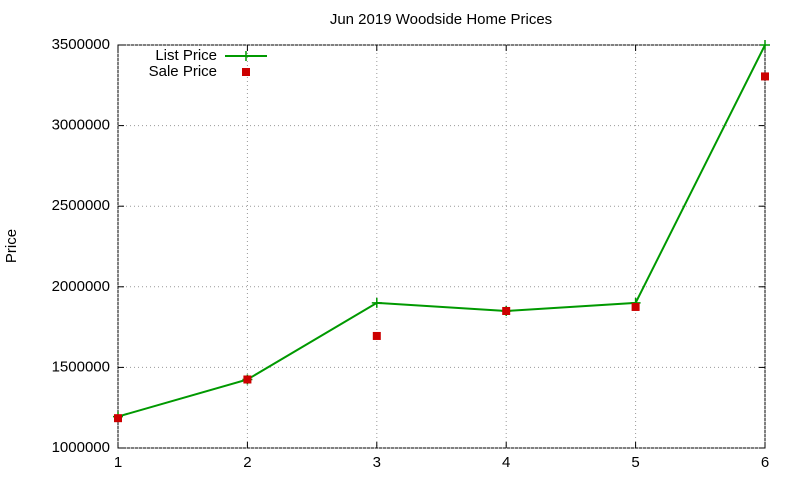 The image size is (800, 480). Describe the element at coordinates (183, 71) in the screenshot. I see `legend-label: Sale Price` at that location.